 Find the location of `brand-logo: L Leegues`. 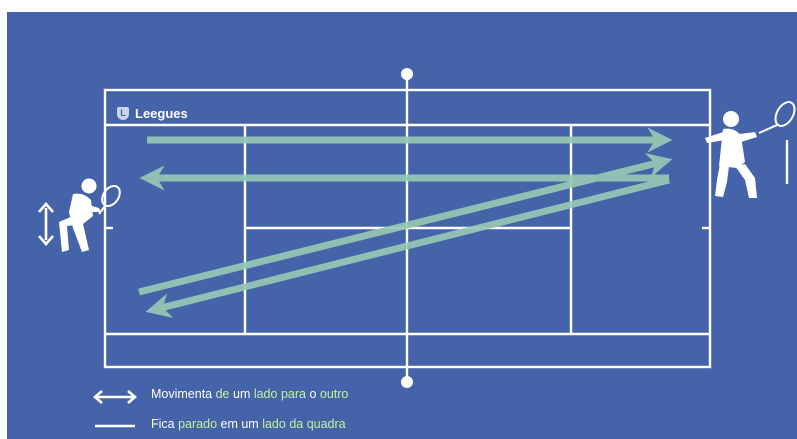

brand-logo: L Leegues is located at coordinates (152, 113).